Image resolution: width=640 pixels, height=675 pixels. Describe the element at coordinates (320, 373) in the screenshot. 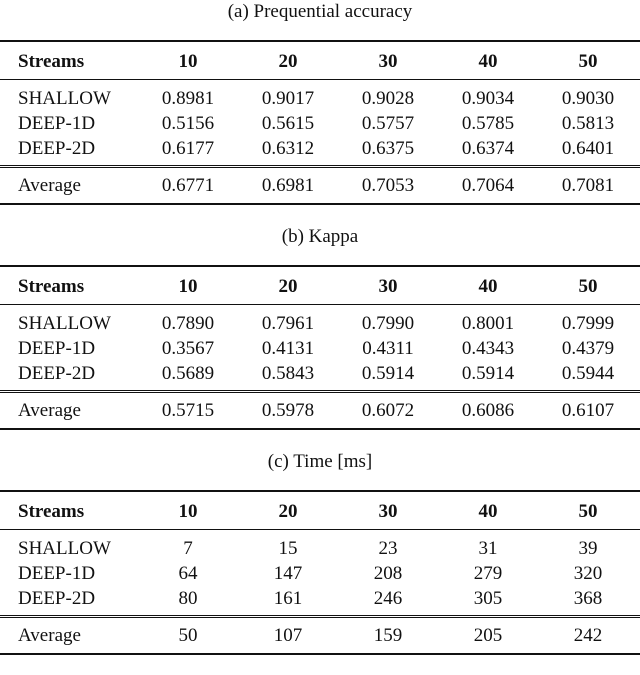

I see `table-row: DEEP-2D 0.5689 0.5843 0.5914 0.5914 0.5944` at that location.